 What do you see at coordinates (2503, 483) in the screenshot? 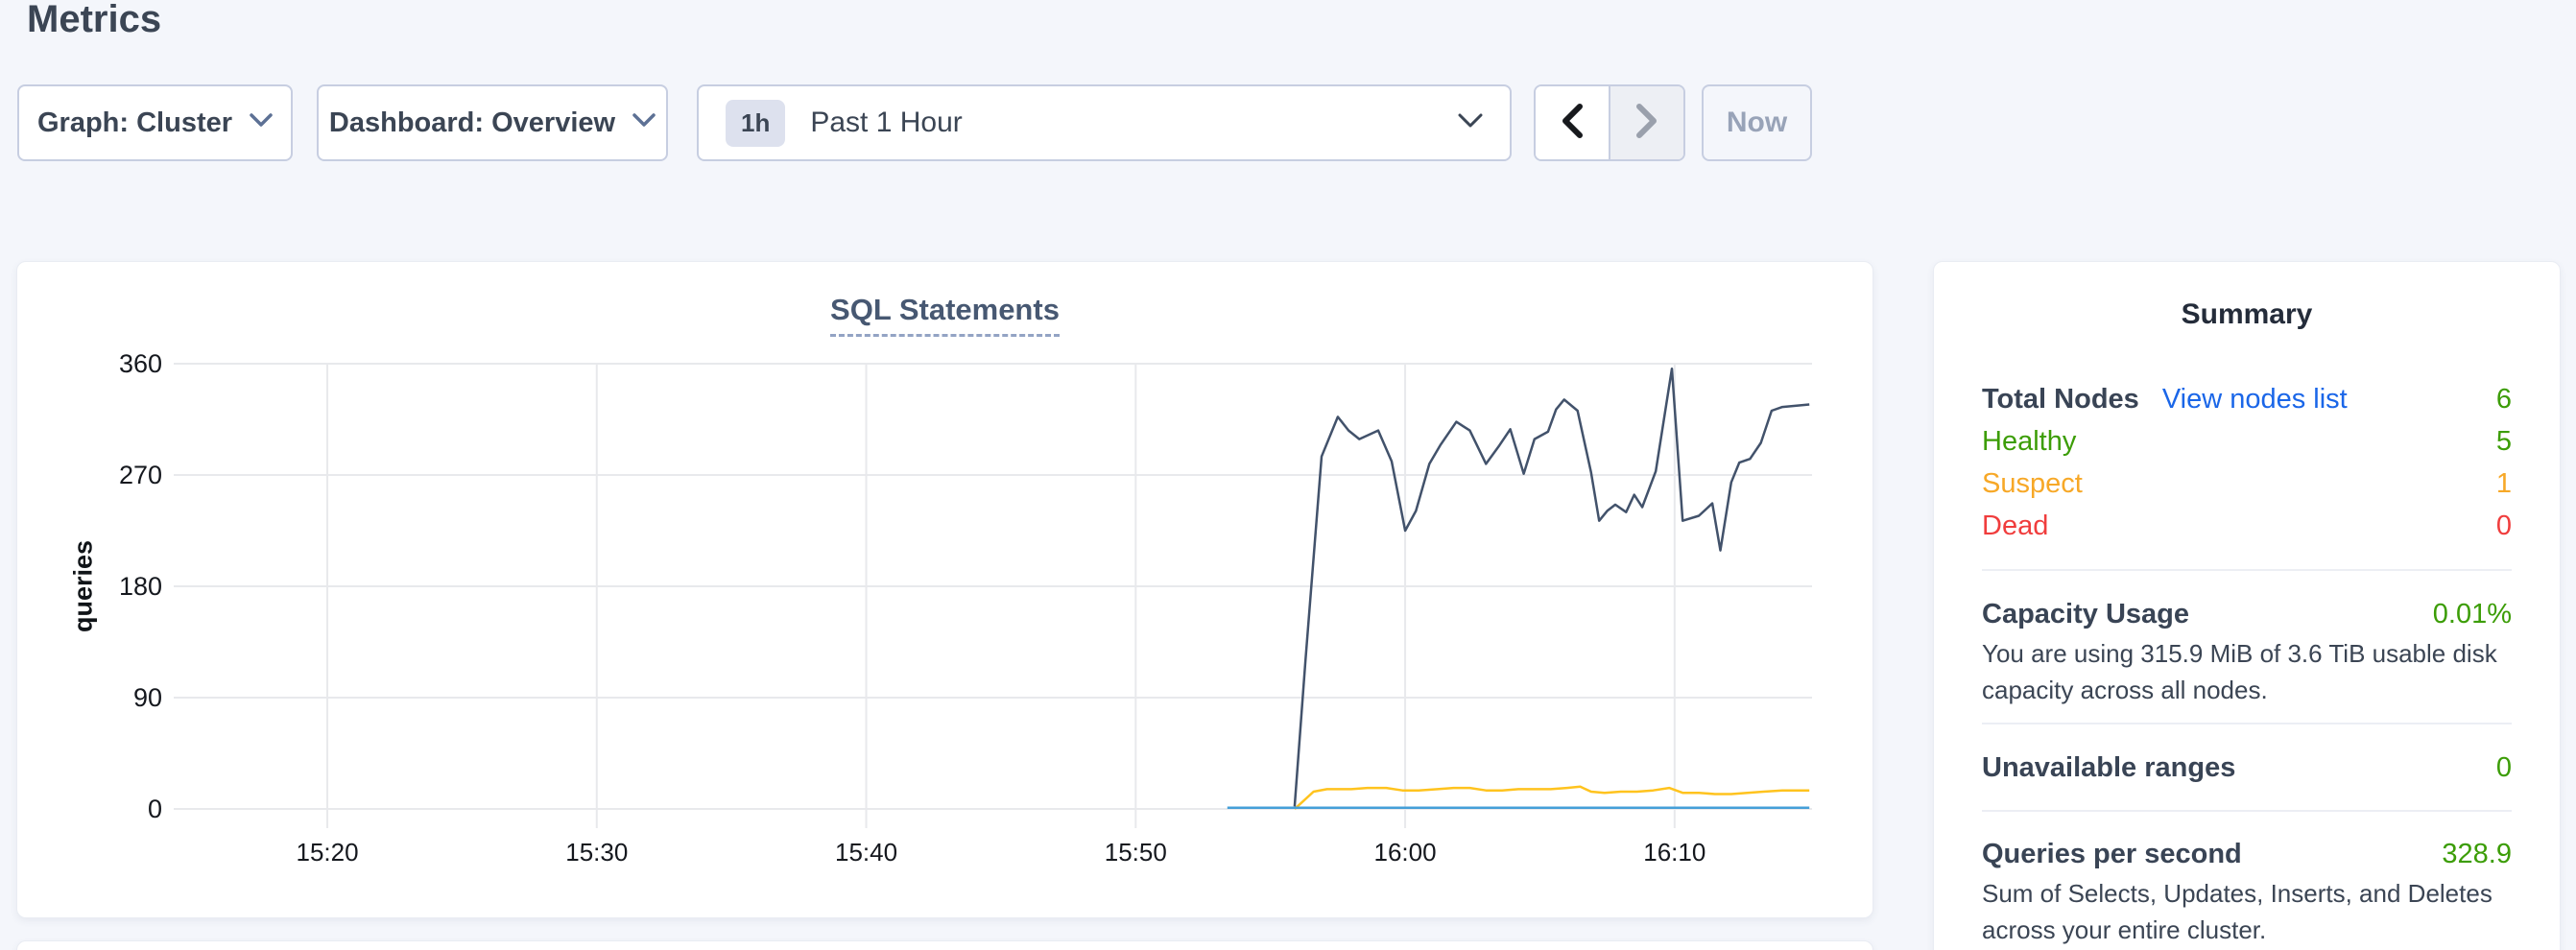
I see `suspect-value: 1` at bounding box center [2503, 483].